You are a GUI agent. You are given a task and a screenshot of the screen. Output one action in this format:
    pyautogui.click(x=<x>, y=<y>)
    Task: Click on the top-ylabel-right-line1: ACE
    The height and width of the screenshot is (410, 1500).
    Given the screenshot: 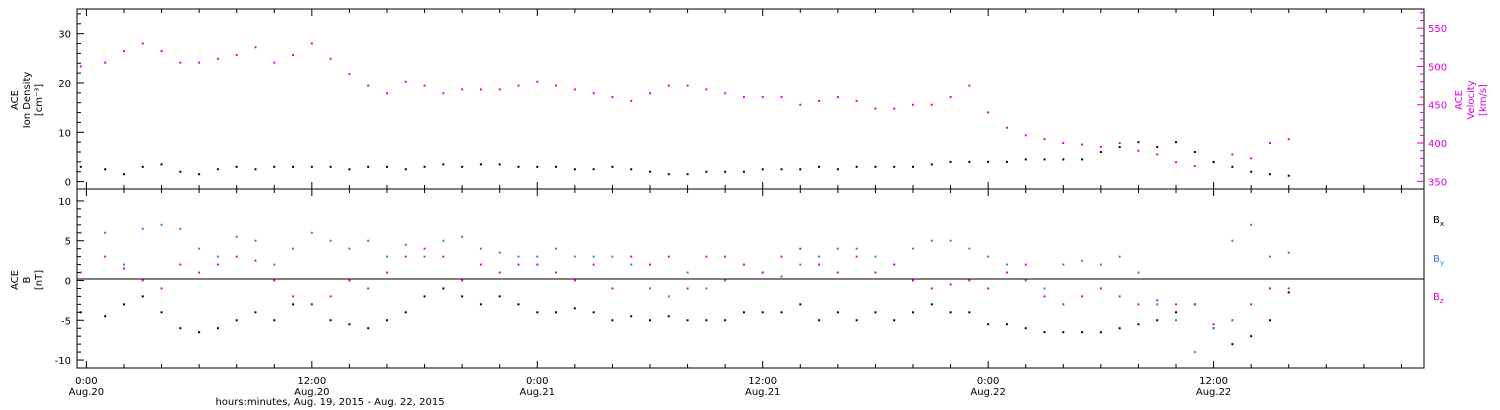 What is the action you would take?
    pyautogui.click(x=1459, y=100)
    